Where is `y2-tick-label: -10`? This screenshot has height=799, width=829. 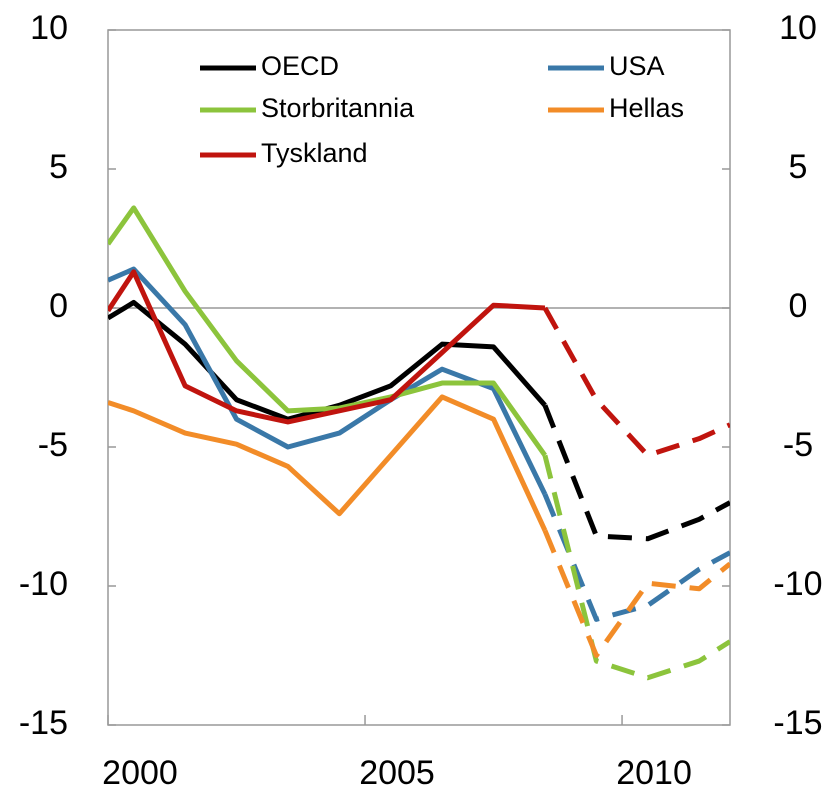 y2-tick-label: -10 is located at coordinates (797, 584).